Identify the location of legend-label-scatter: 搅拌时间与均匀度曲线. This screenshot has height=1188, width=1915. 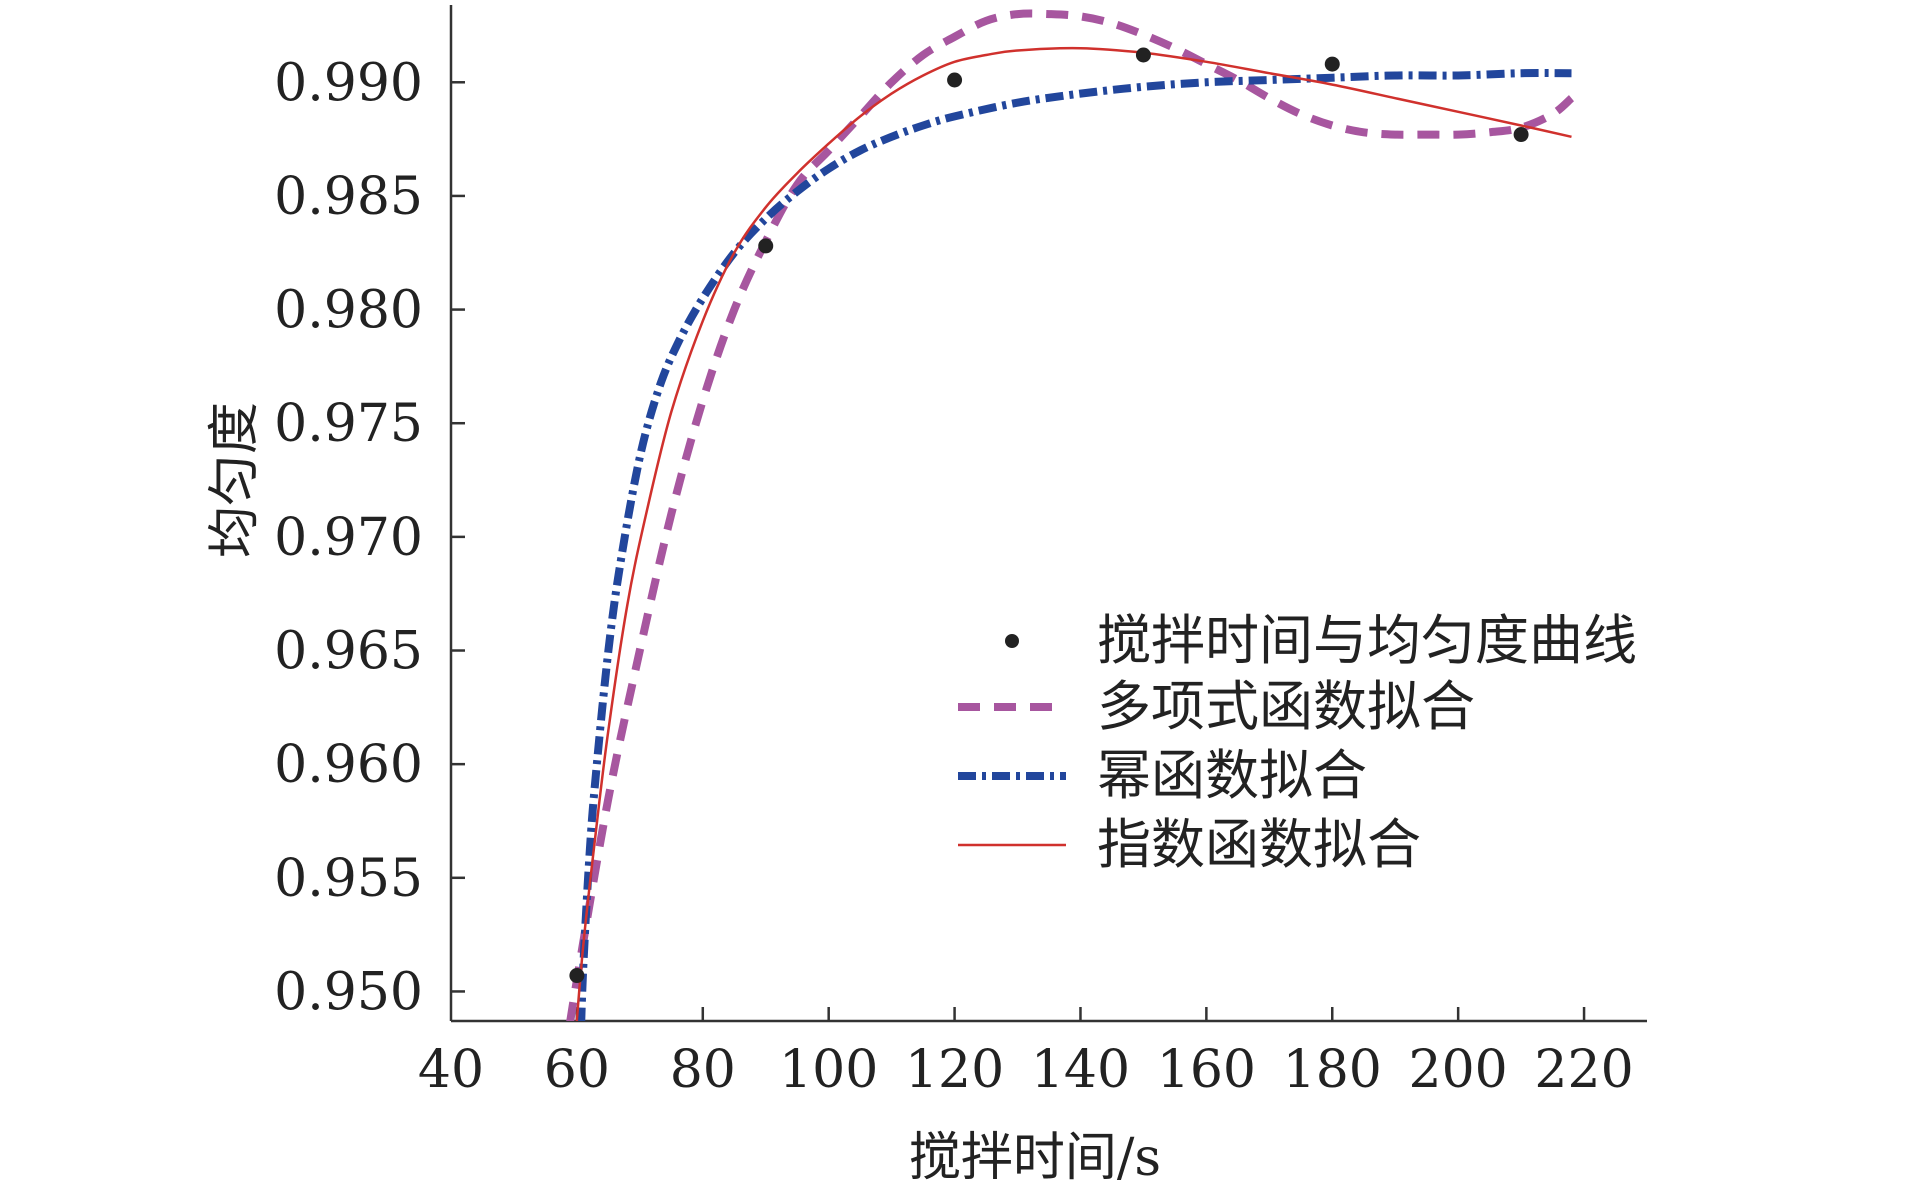
(1367, 640).